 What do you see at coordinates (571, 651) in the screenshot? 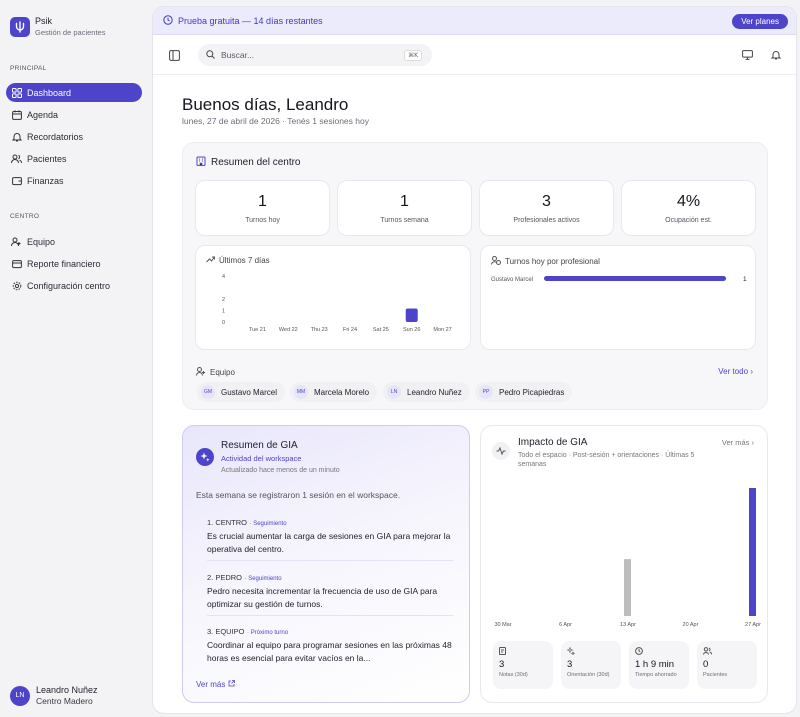
I see `sparkle-icon` at bounding box center [571, 651].